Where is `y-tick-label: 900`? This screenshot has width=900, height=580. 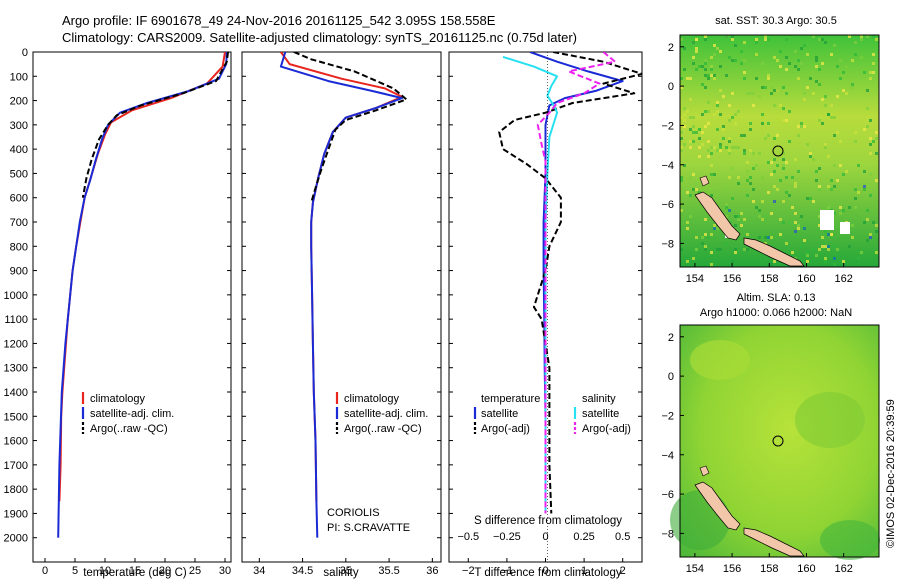
y-tick-label: 900 is located at coordinates (19, 272).